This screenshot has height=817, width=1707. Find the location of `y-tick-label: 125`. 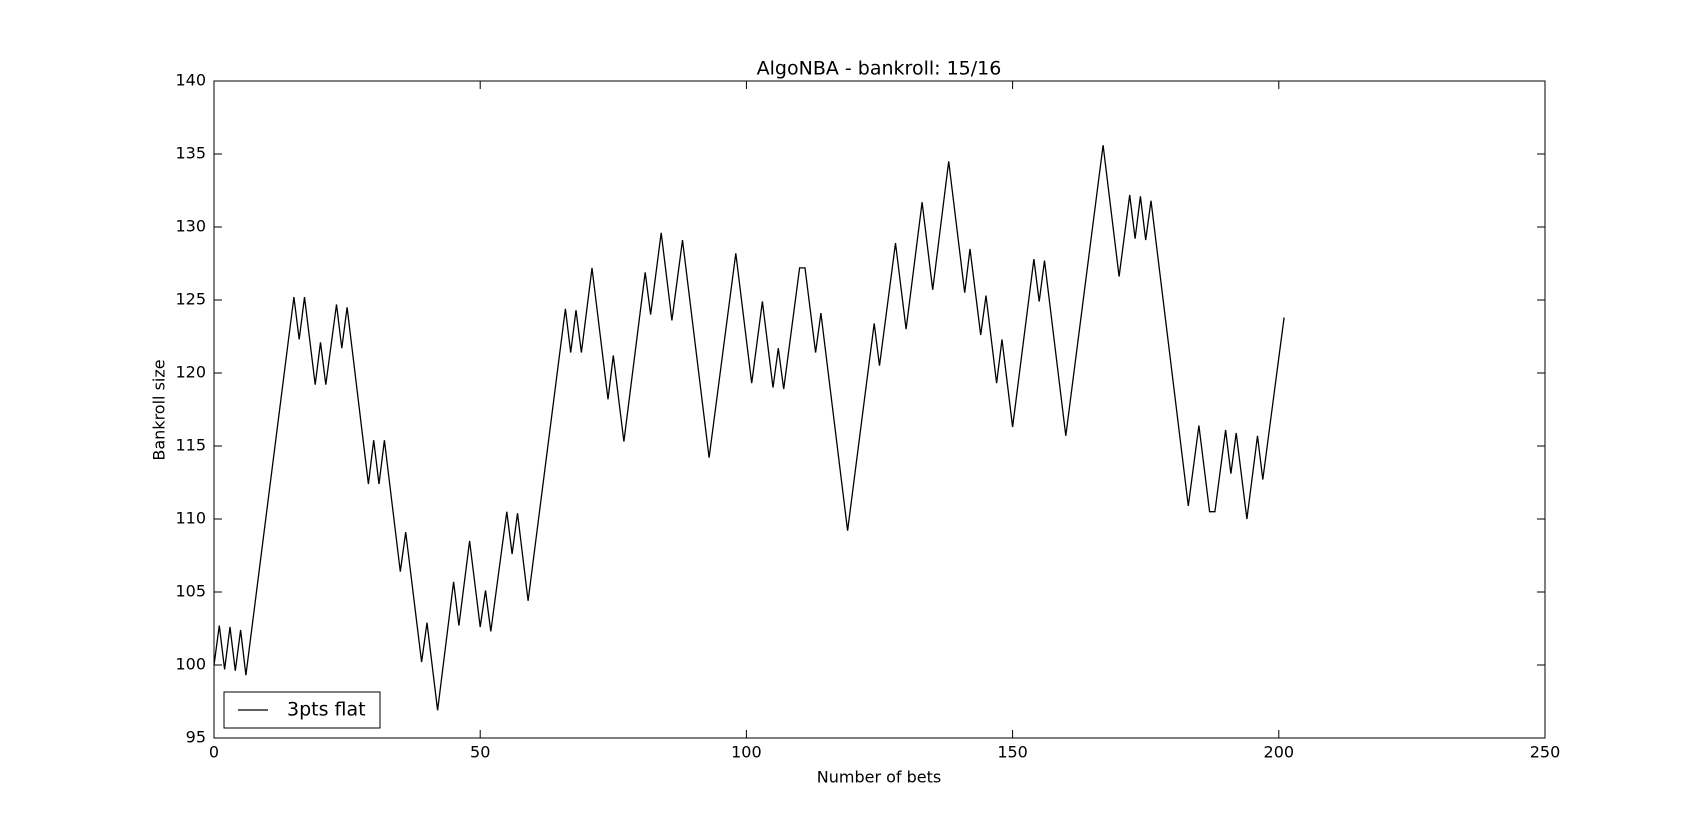

y-tick-label: 125 is located at coordinates (190, 299).